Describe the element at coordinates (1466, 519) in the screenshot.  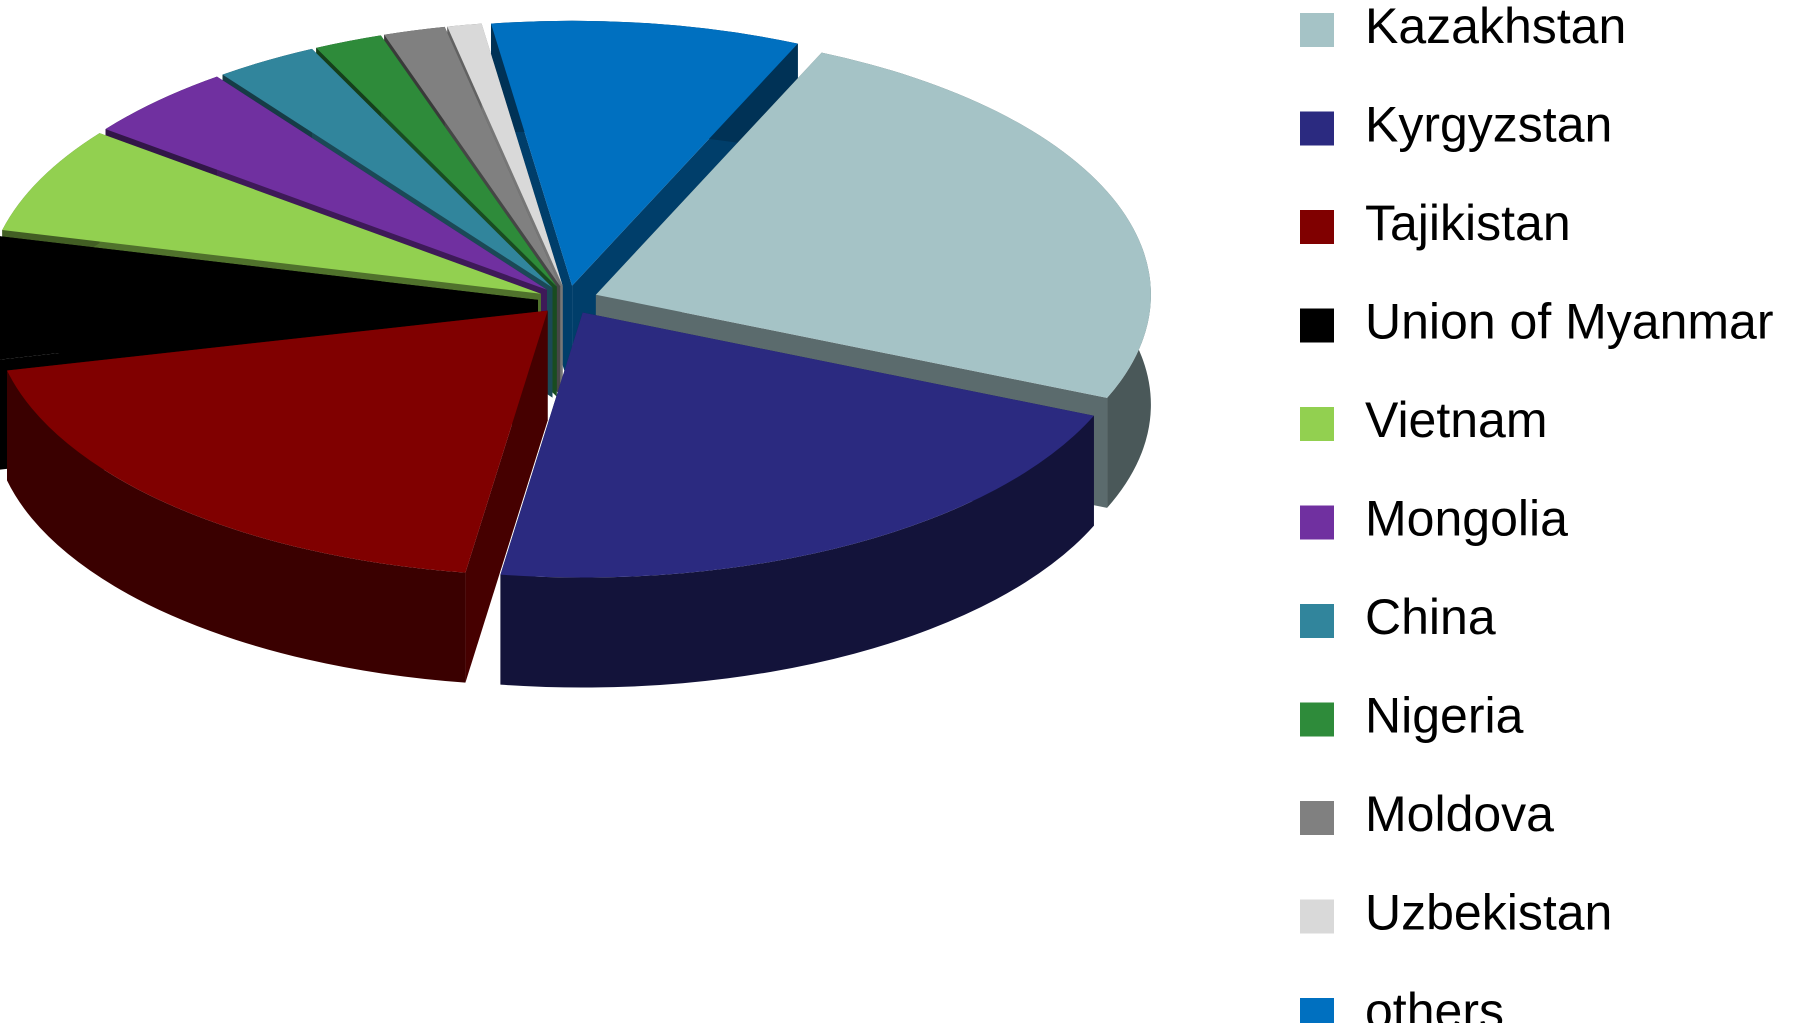
I see `legend-label: Mongolia` at that location.